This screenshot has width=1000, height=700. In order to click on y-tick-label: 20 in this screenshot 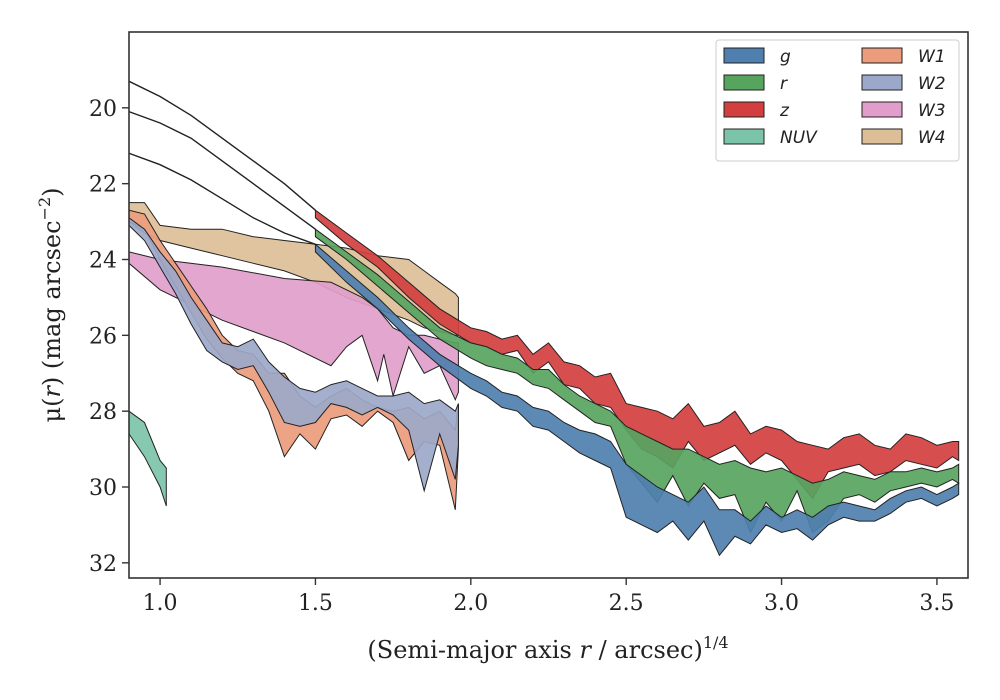, I will do `click(103, 109)`.